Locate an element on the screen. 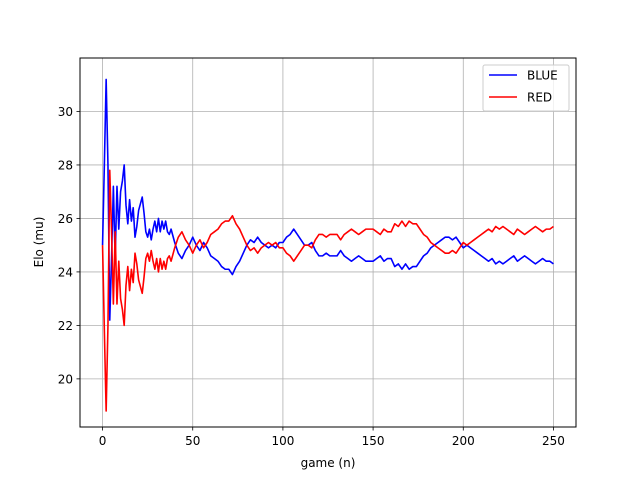  y-tick-label: 26 is located at coordinates (65, 219).